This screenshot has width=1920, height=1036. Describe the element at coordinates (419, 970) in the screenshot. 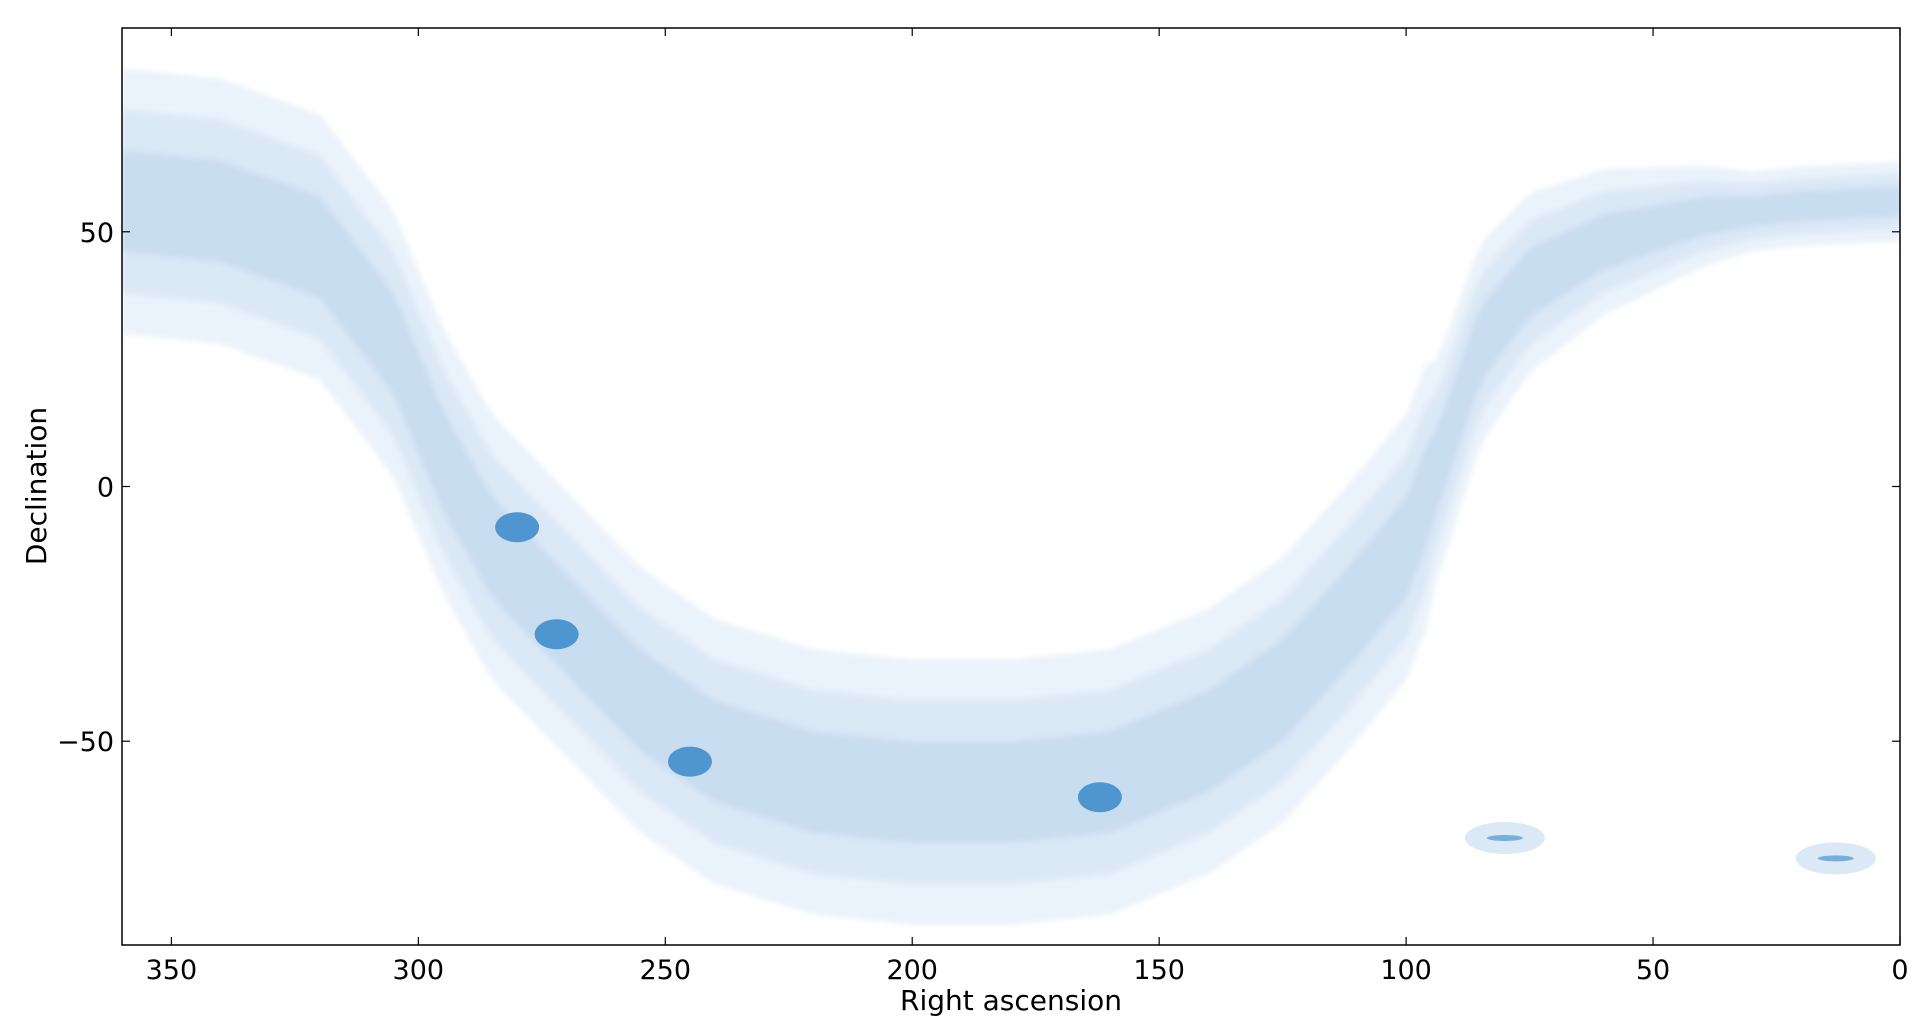

I see `x-tick-label: 300` at that location.